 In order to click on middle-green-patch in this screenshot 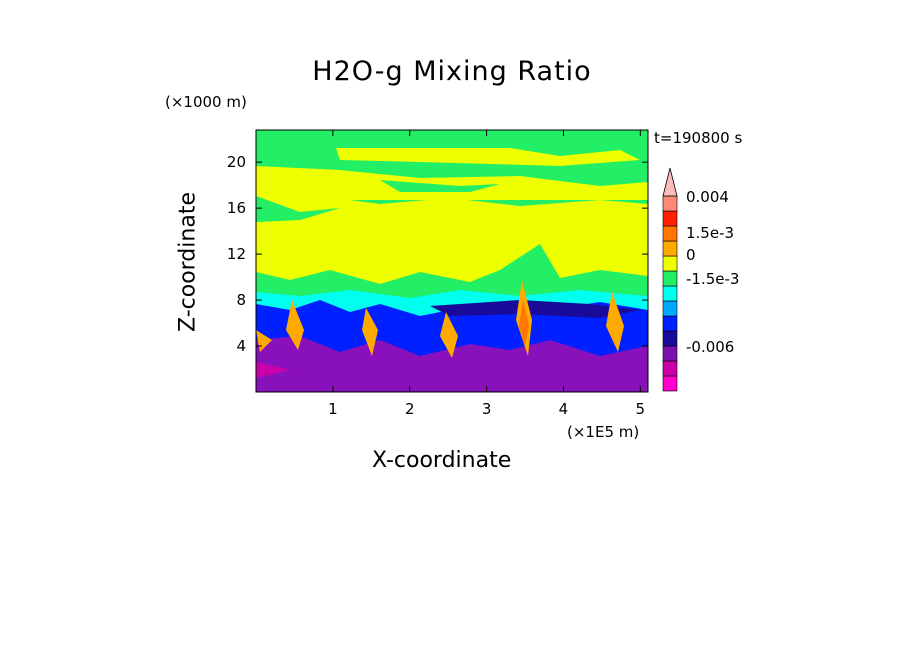, I will do `click(298, 209)`.